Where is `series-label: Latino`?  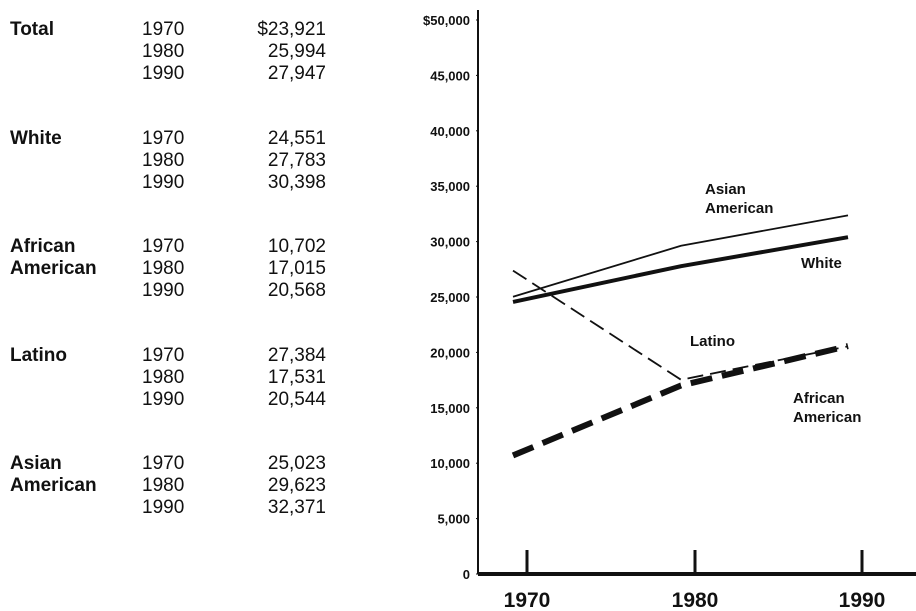
series-label: Latino is located at coordinates (712, 341).